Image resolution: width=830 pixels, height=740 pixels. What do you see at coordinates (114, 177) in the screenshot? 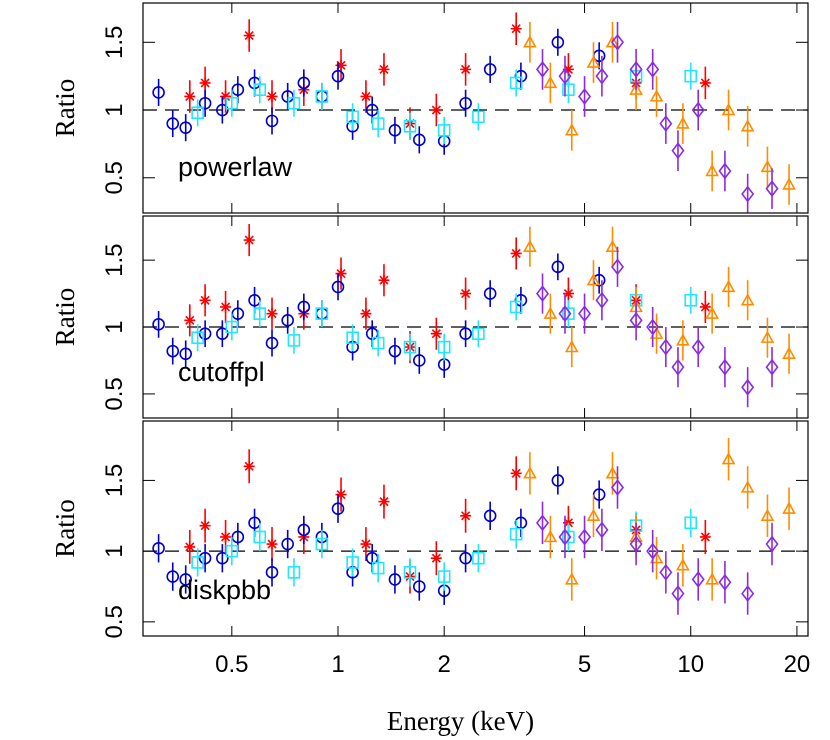
I see `y-tick-label: 0.5` at bounding box center [114, 177].